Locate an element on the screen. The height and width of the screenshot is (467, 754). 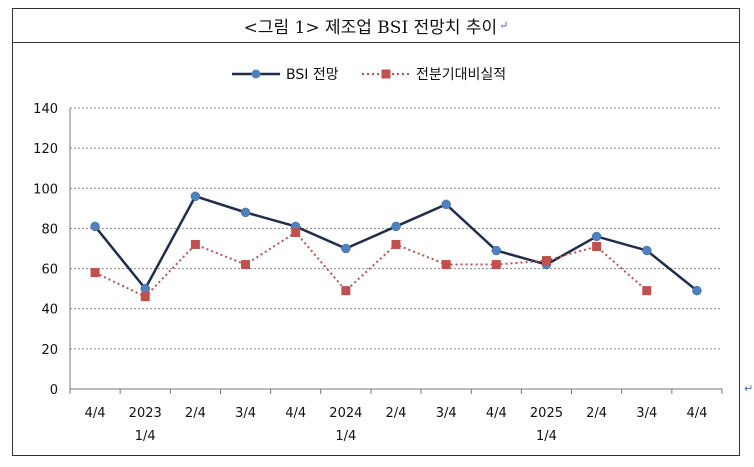
y-tick-label: 60 is located at coordinates (49, 270).